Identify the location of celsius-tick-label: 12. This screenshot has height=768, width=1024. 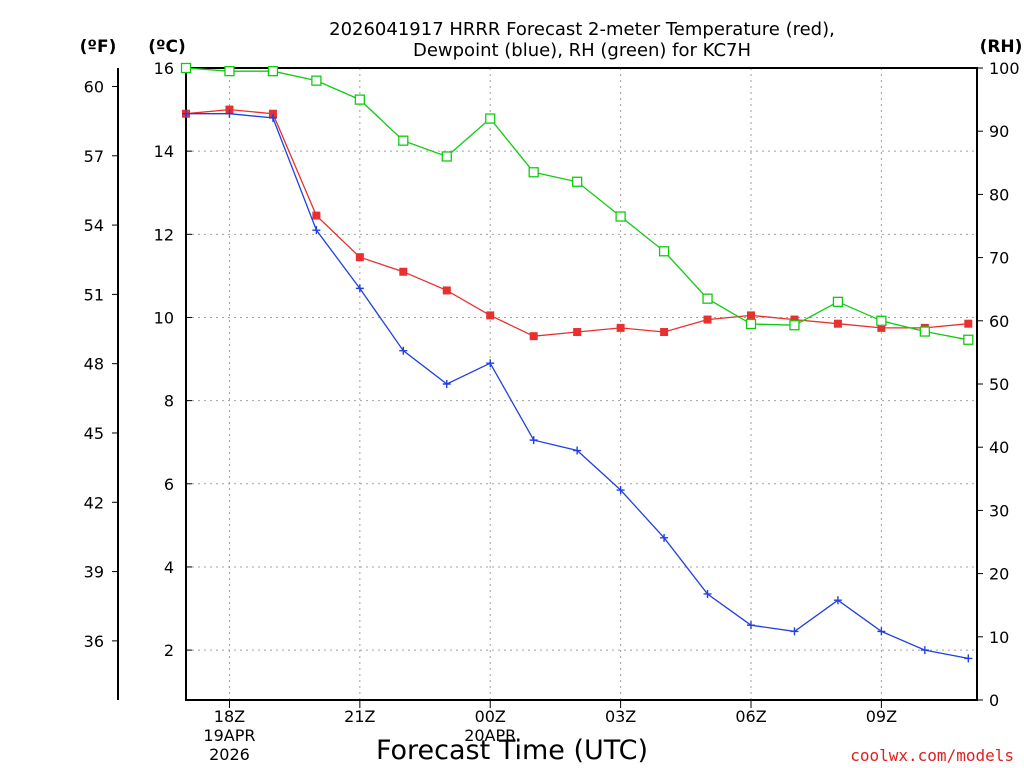
(164, 234).